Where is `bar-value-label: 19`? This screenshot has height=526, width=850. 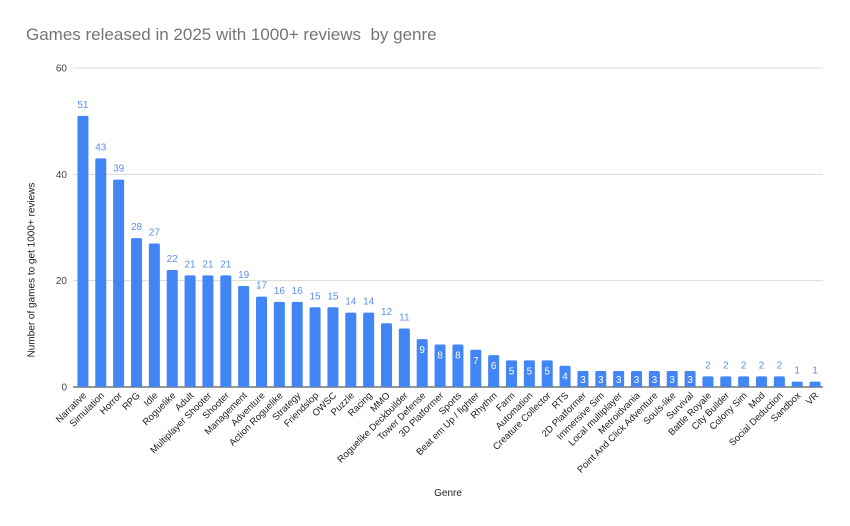
bar-value-label: 19 is located at coordinates (244, 275).